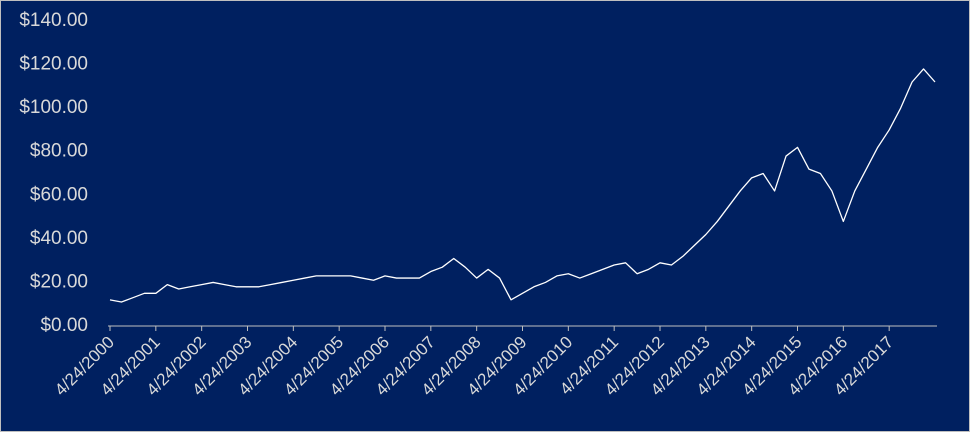  I want to click on y-tick-label: $120.00, so click(53, 64).